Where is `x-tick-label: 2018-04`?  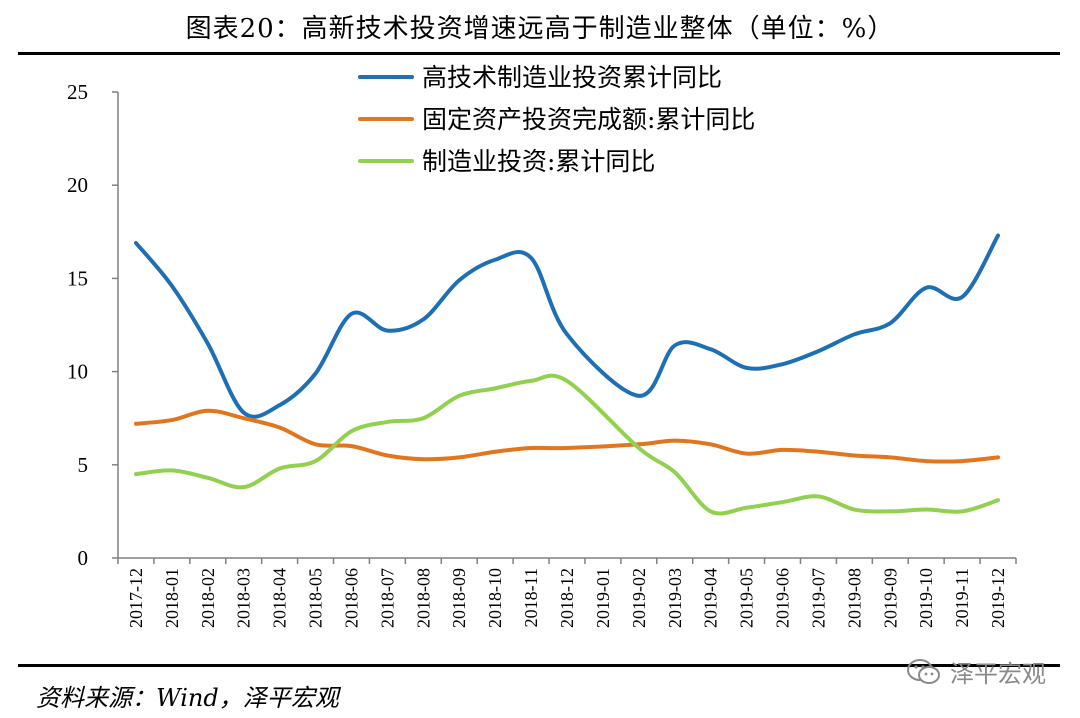
x-tick-label: 2018-04 is located at coordinates (280, 598).